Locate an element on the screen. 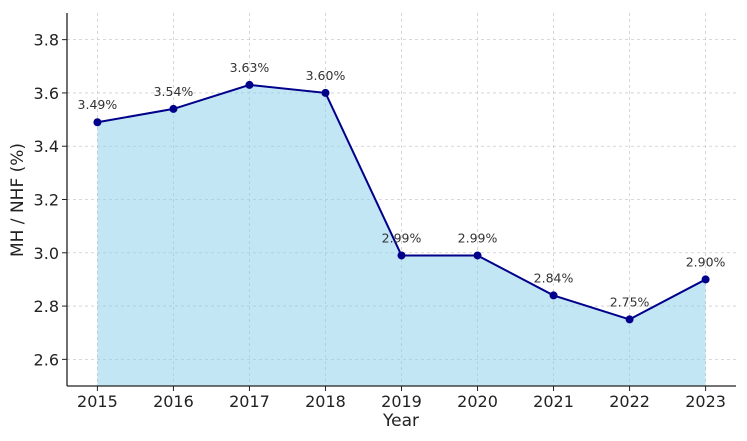 The height and width of the screenshot is (441, 747). data-label: 3.54% is located at coordinates (174, 91).